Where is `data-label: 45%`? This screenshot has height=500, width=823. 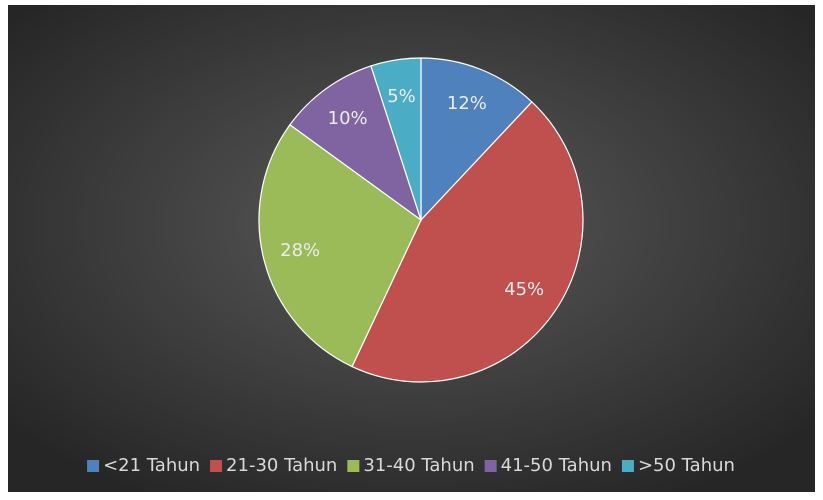 data-label: 45% is located at coordinates (524, 289).